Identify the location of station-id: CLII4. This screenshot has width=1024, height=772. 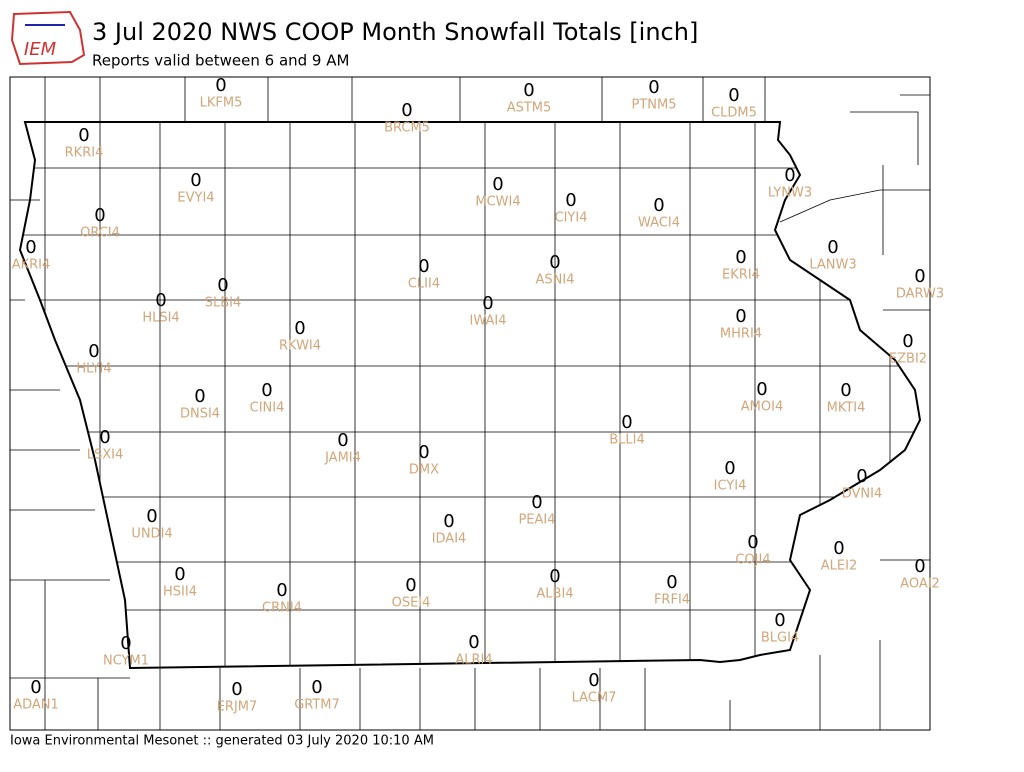
(424, 284).